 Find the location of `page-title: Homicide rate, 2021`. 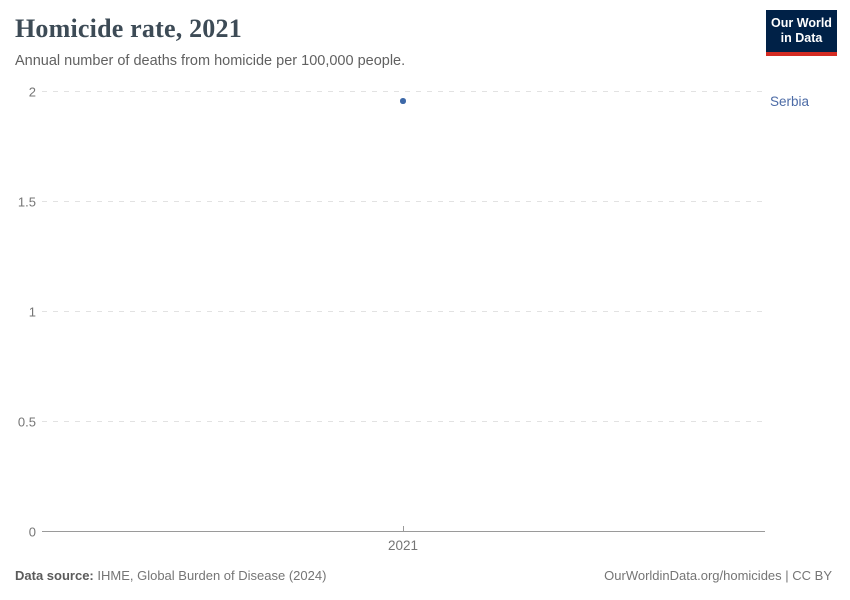

page-title: Homicide rate, 2021 is located at coordinates (128, 28).